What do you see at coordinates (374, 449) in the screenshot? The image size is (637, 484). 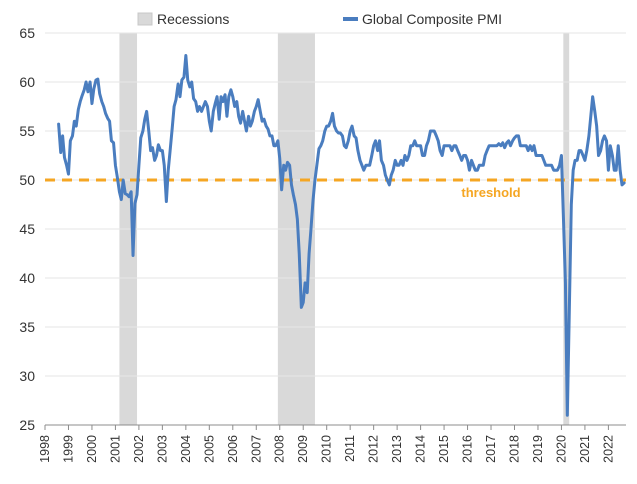 I see `x-tick-label-2012: 2012` at bounding box center [374, 449].